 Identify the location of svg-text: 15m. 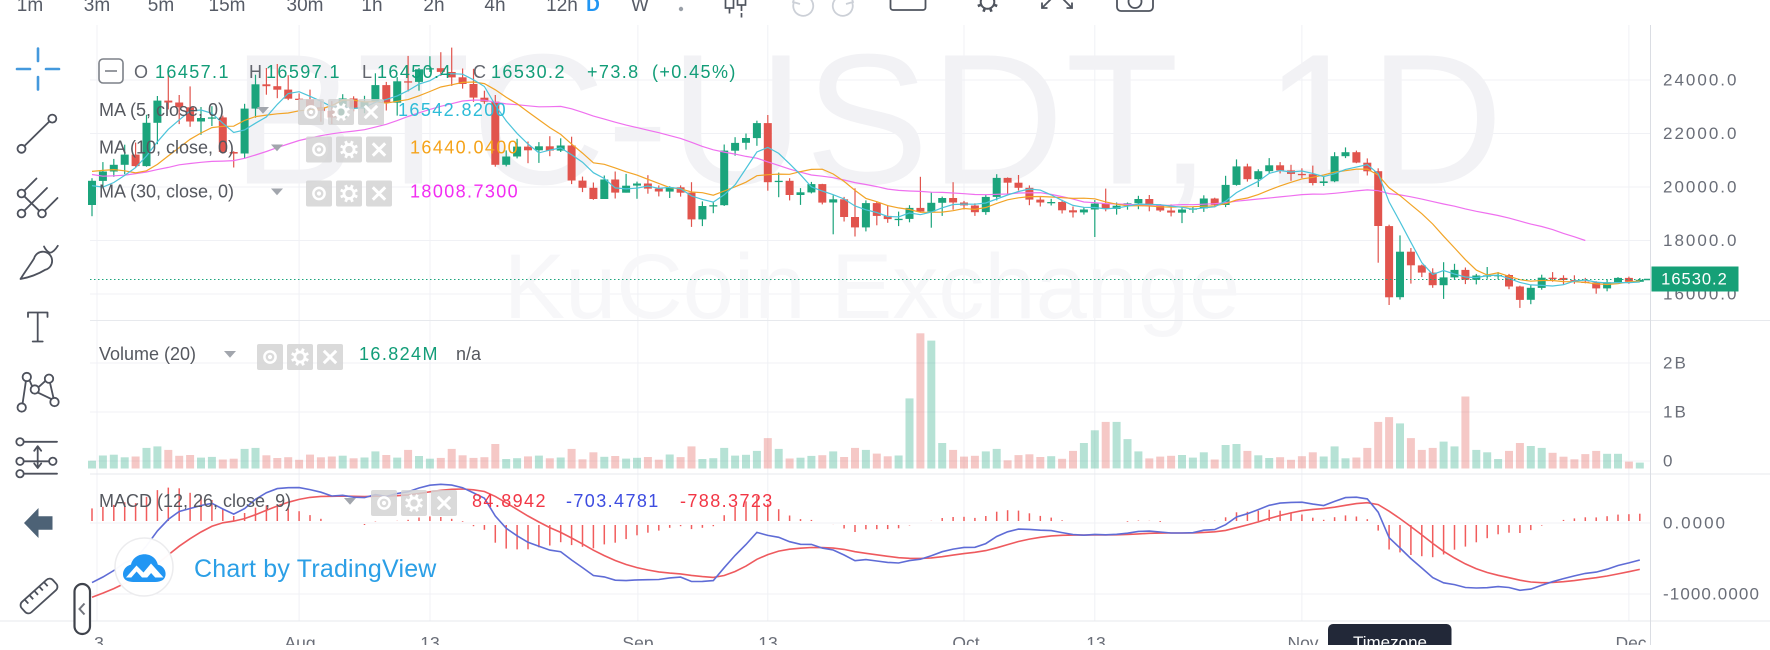
(227, 8).